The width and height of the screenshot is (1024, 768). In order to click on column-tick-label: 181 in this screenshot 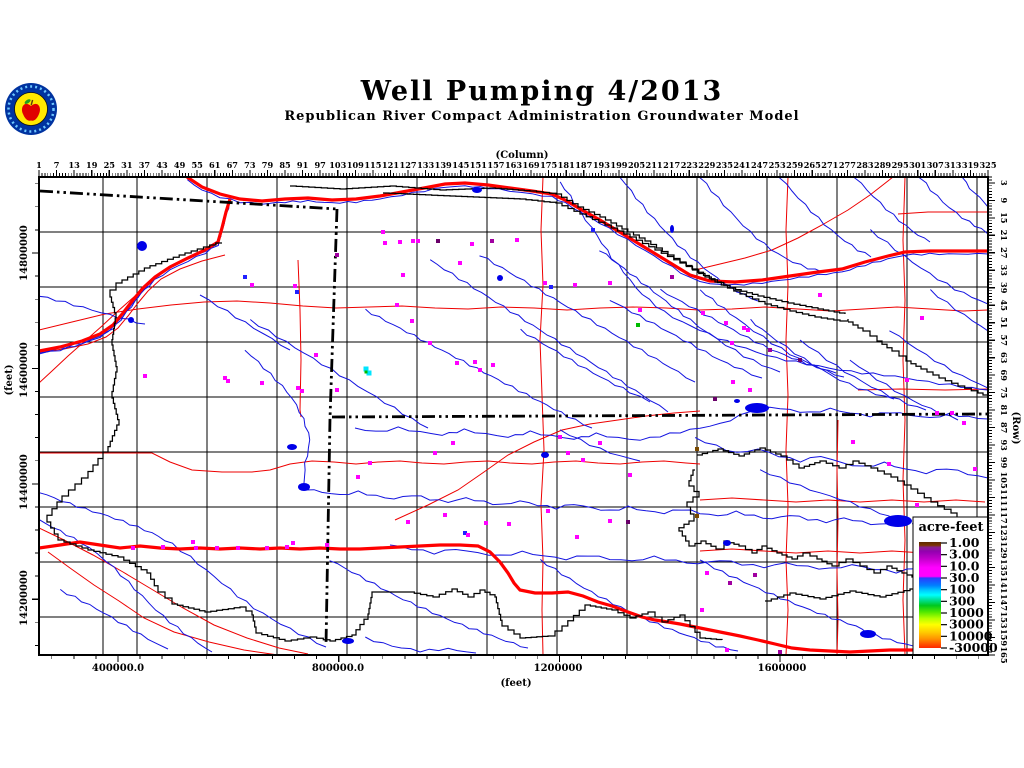, I will do `click(566, 165)`.